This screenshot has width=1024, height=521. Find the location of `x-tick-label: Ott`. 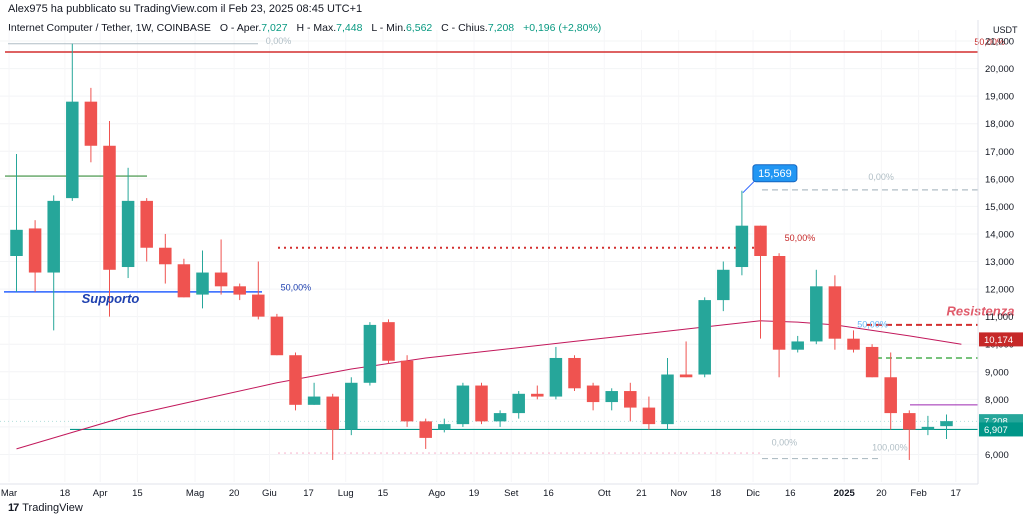

x-tick-label: Ott is located at coordinates (604, 493).